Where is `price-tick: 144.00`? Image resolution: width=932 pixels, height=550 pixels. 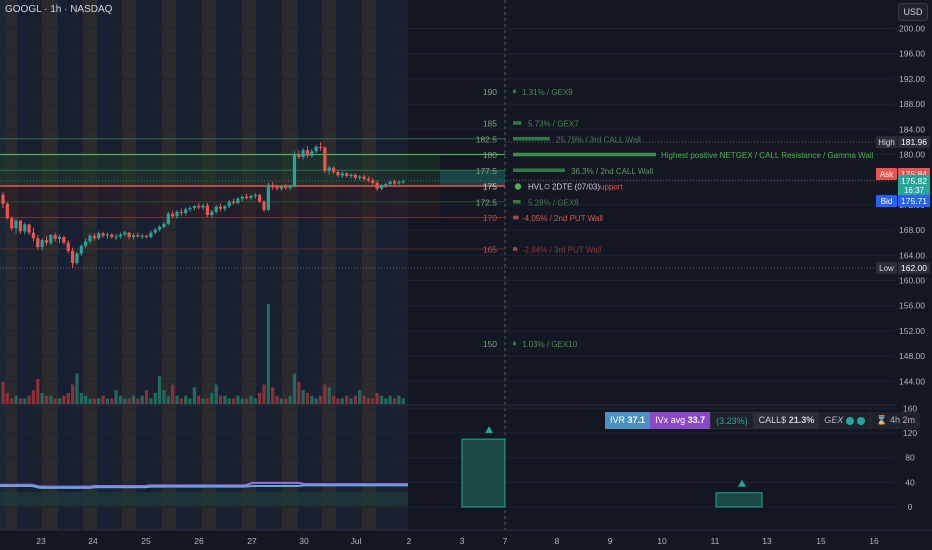
price-tick: 144.00 is located at coordinates (912, 381).